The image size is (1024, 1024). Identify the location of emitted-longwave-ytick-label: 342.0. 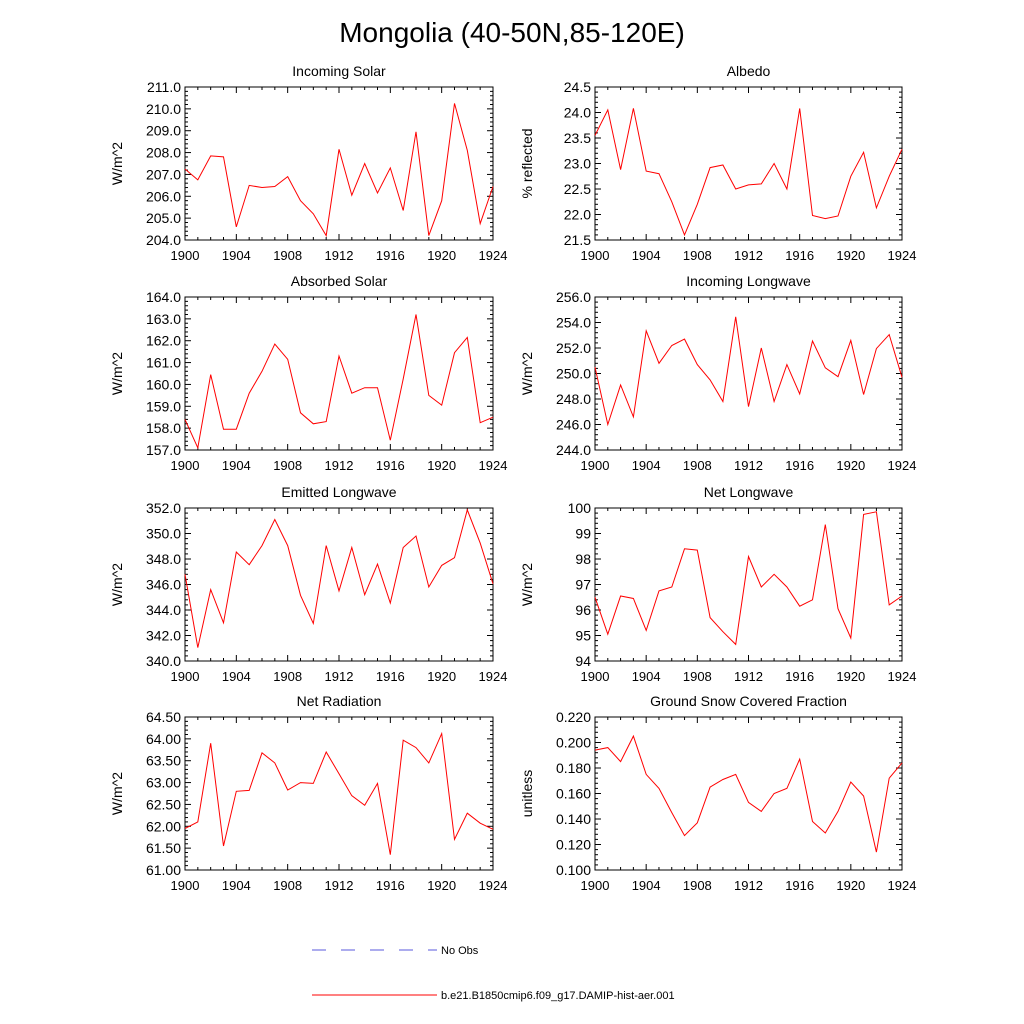
(163, 636).